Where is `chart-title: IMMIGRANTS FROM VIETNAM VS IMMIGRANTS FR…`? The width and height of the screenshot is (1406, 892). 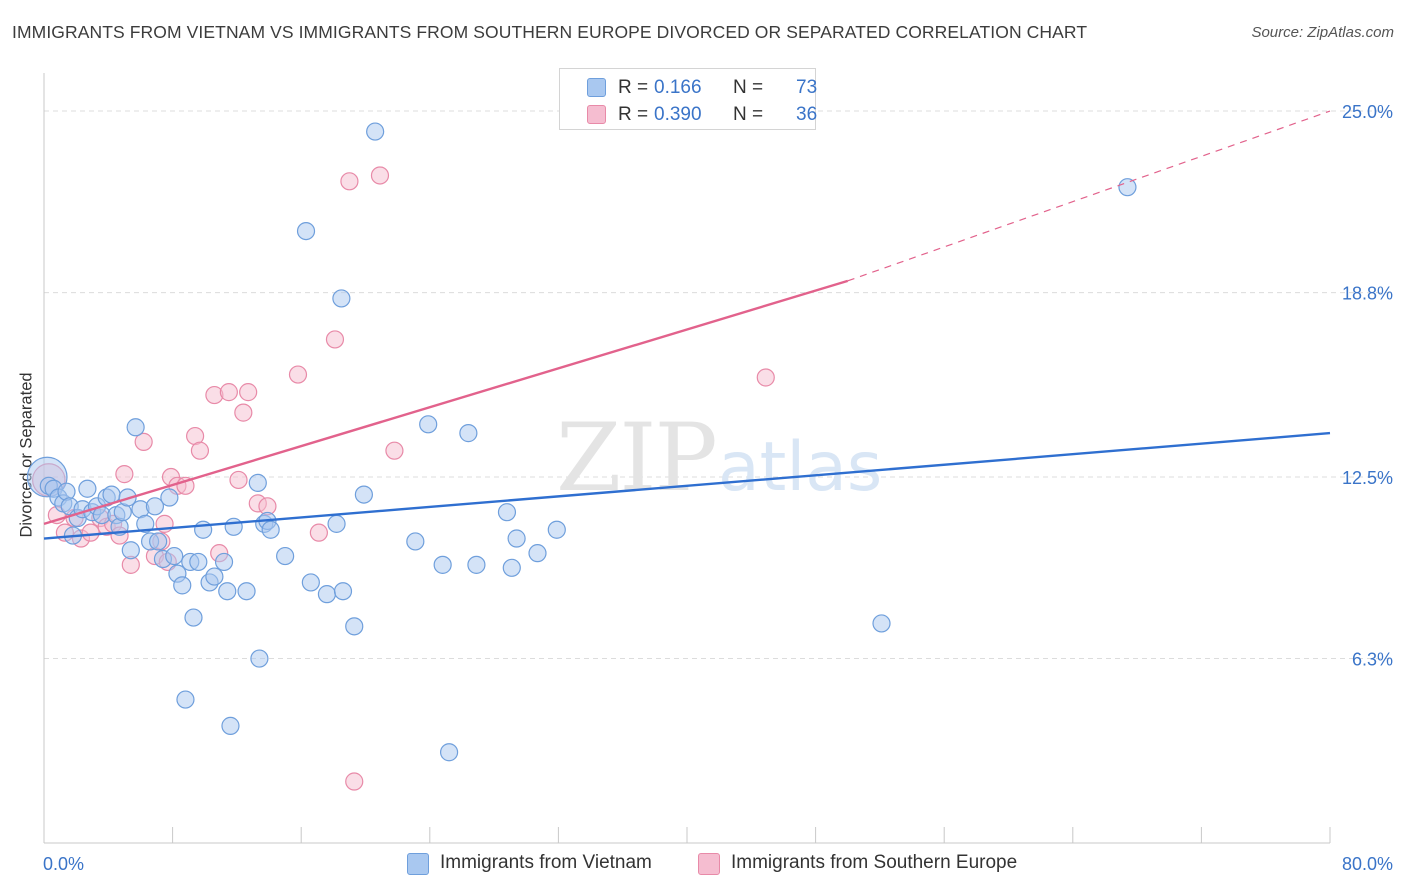
chart-title: IMMIGRANTS FROM VIETNAM VS IMMIGRANTS FR… is located at coordinates (550, 32).